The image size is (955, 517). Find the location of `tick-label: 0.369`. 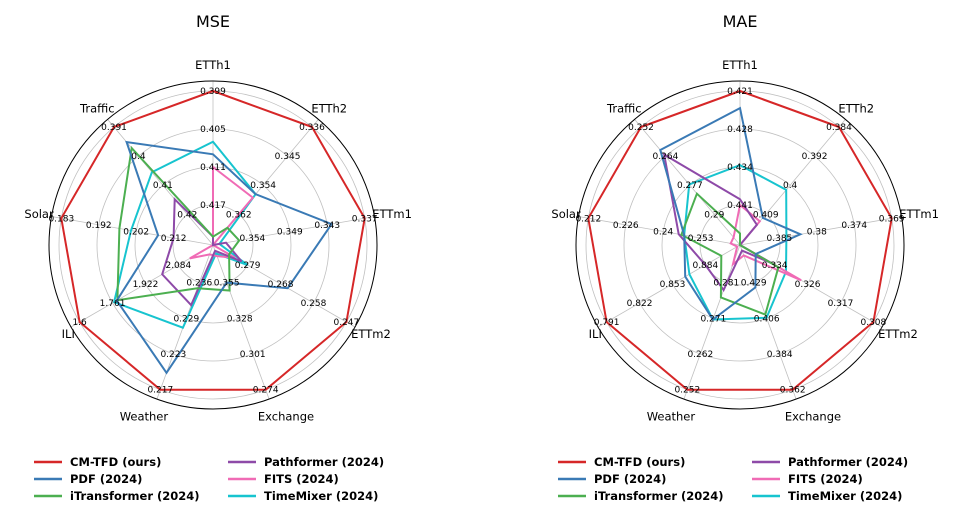

tick-label: 0.369 is located at coordinates (892, 219).